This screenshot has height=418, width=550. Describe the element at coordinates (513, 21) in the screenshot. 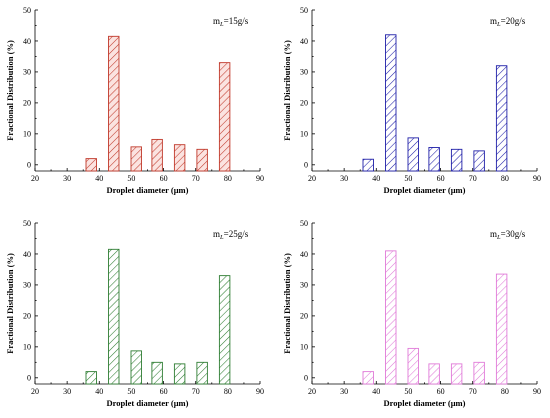

I see `legend-rest: =20g/s` at that location.